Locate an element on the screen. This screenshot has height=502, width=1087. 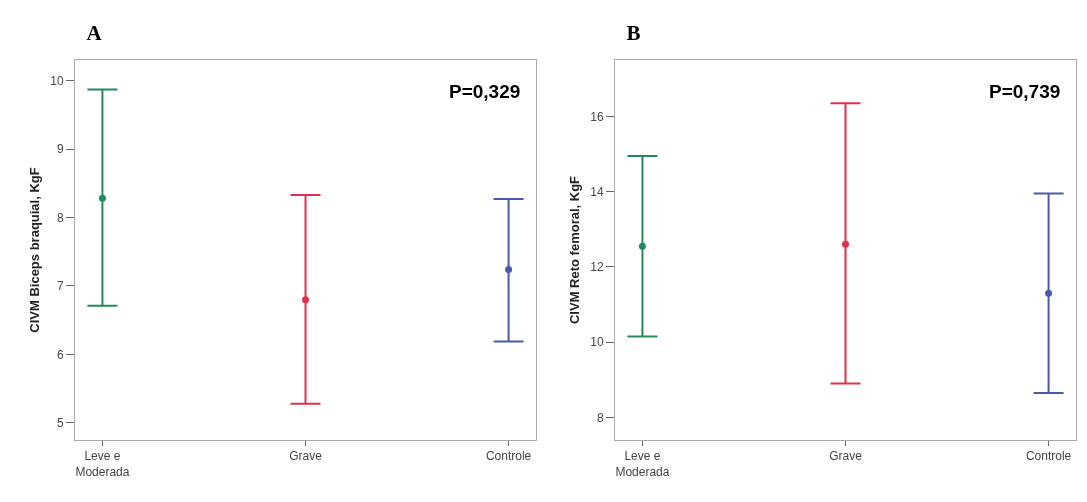
annotation: P=0,739 is located at coordinates (1025, 91).